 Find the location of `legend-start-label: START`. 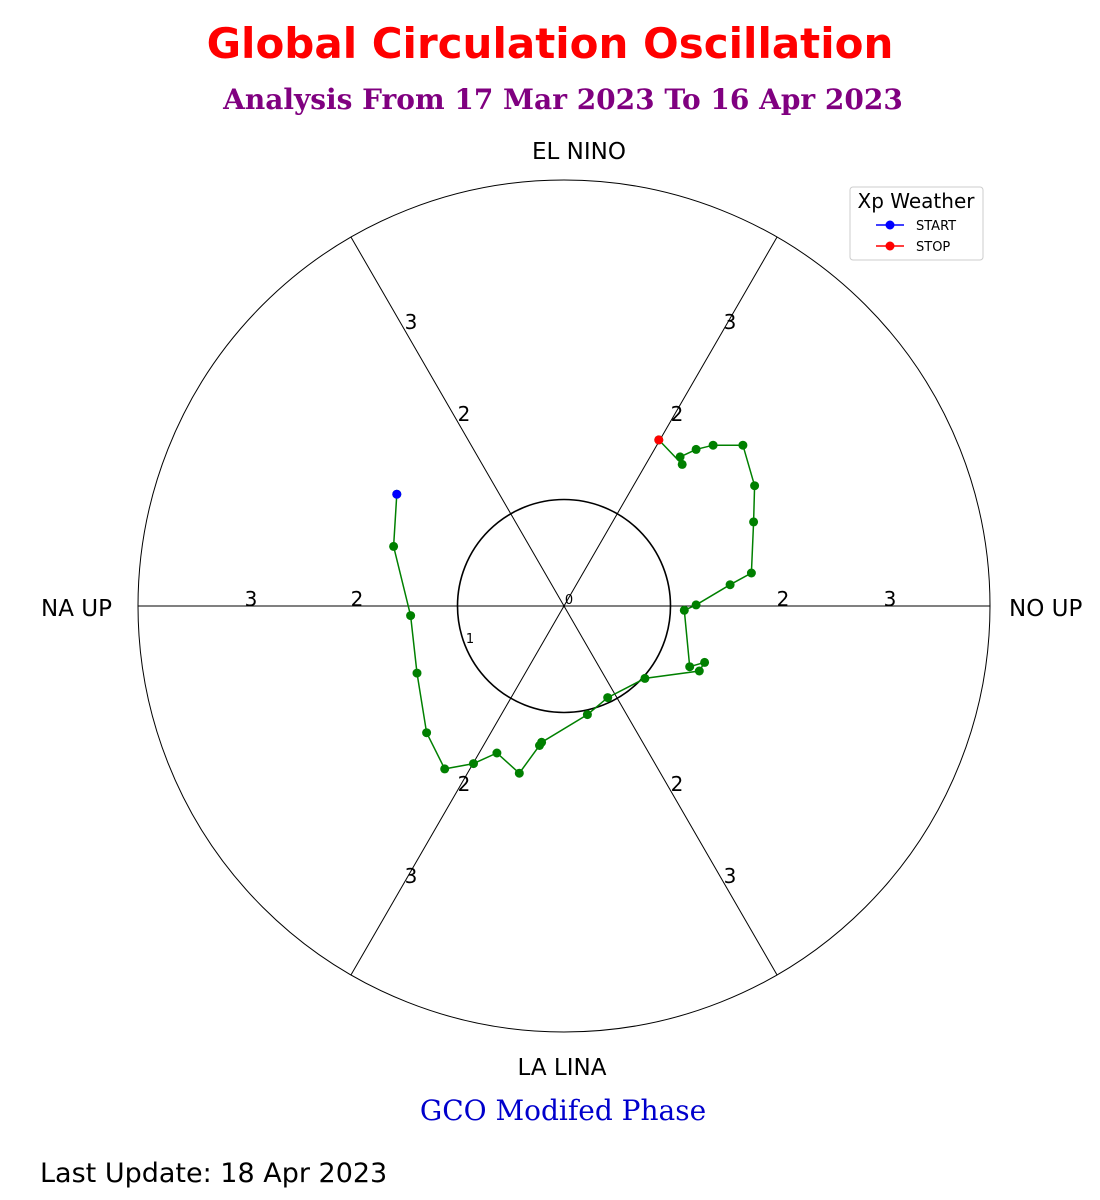

legend-start-label: START is located at coordinates (936, 226).